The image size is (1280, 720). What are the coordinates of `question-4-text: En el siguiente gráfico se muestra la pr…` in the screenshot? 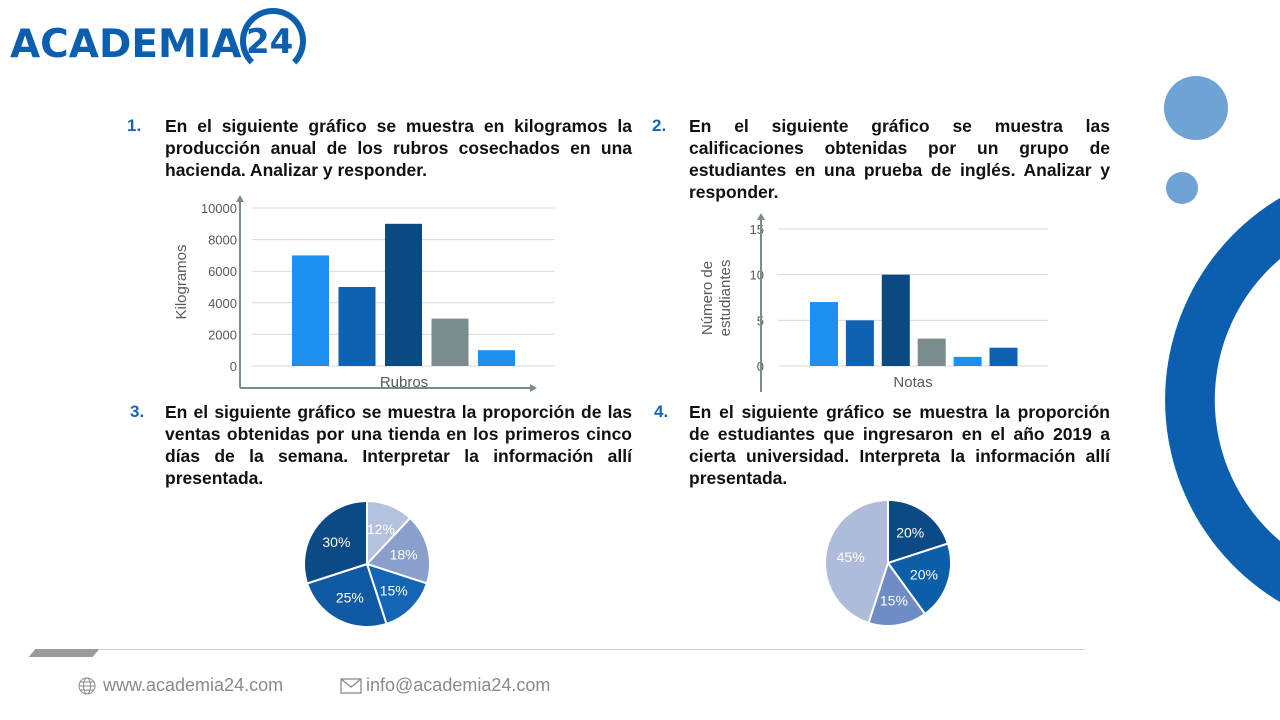 It's located at (899, 445).